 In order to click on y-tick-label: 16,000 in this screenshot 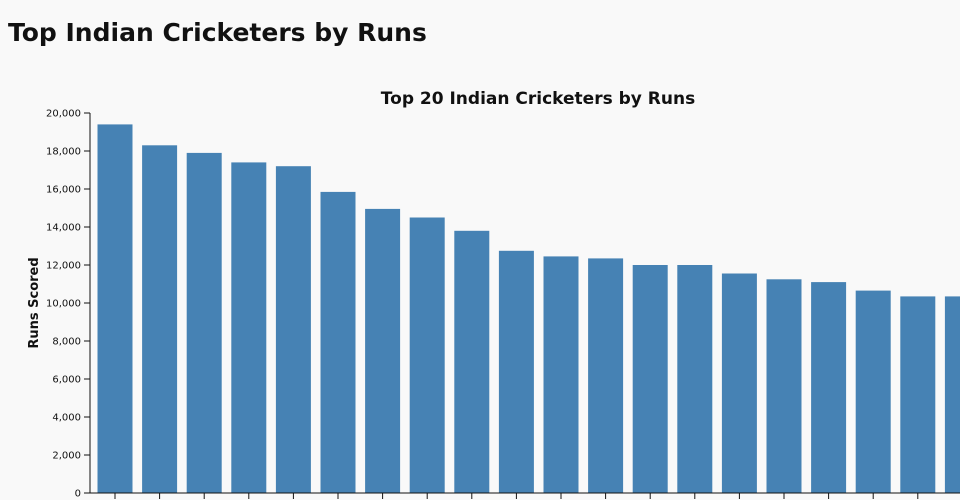, I will do `click(63, 190)`.